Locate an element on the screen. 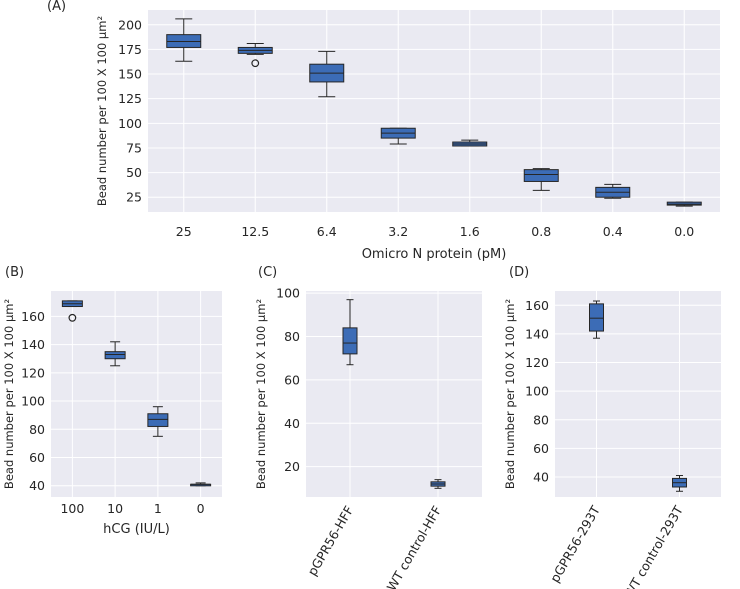  box-3.2 is located at coordinates (398, 136).